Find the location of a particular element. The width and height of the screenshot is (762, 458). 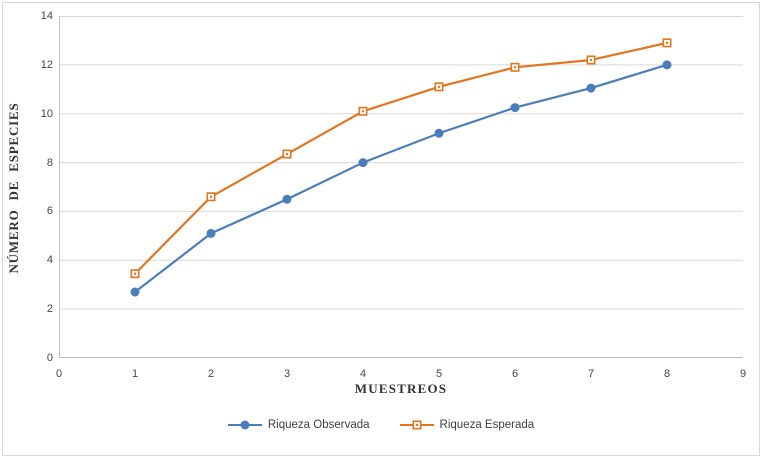

x-tick-label-3: 3 is located at coordinates (287, 374).